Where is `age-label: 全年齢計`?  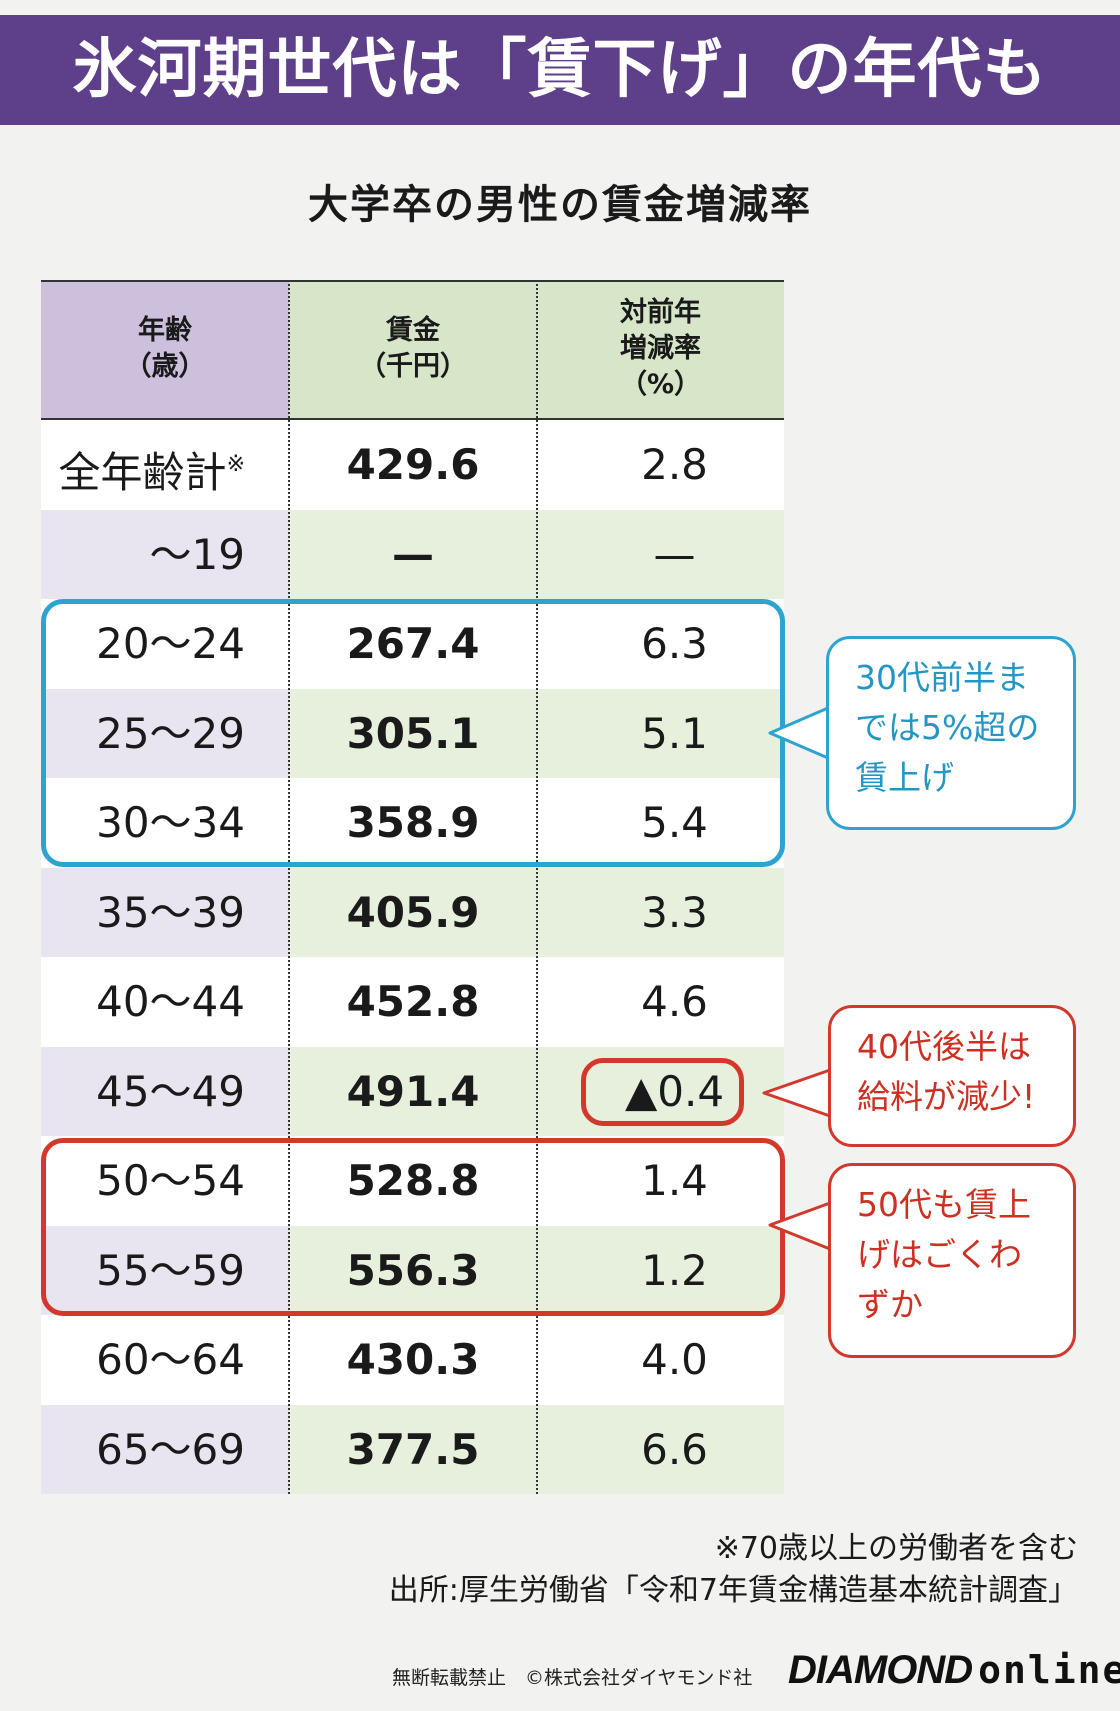
age-label: 全年齢計 is located at coordinates (142, 472).